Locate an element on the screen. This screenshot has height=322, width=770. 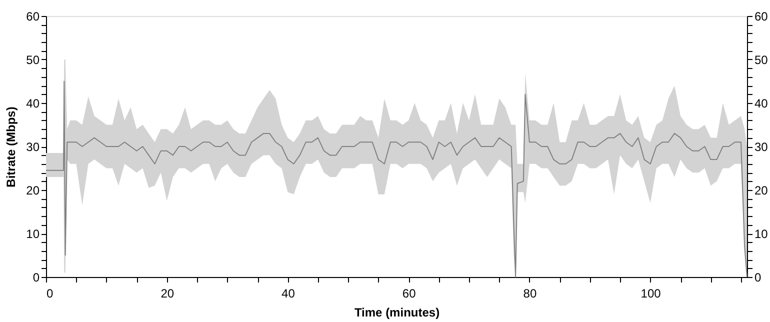
x-axis-title: Time (minutes) is located at coordinates (397, 313).